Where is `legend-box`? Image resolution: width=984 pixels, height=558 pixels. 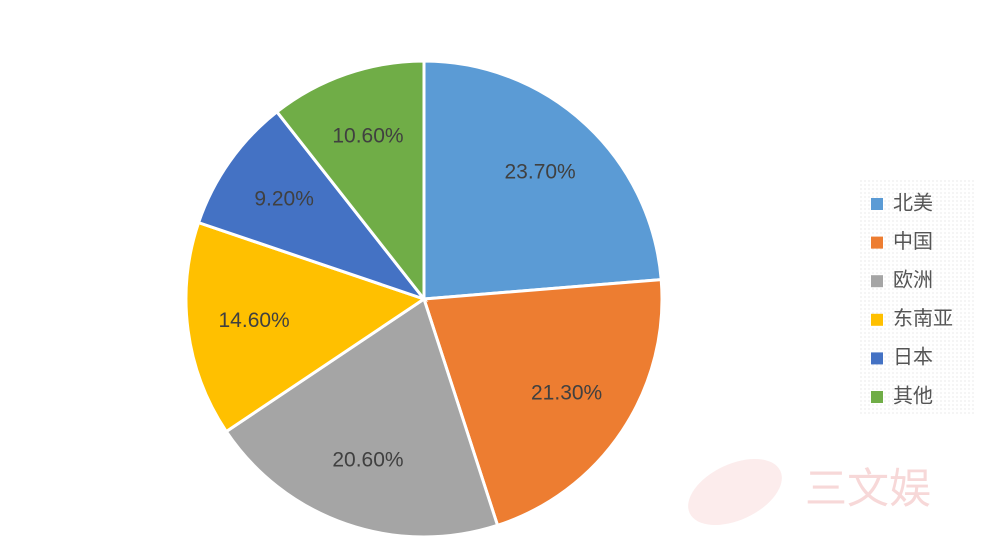 legend-box is located at coordinates (917, 298).